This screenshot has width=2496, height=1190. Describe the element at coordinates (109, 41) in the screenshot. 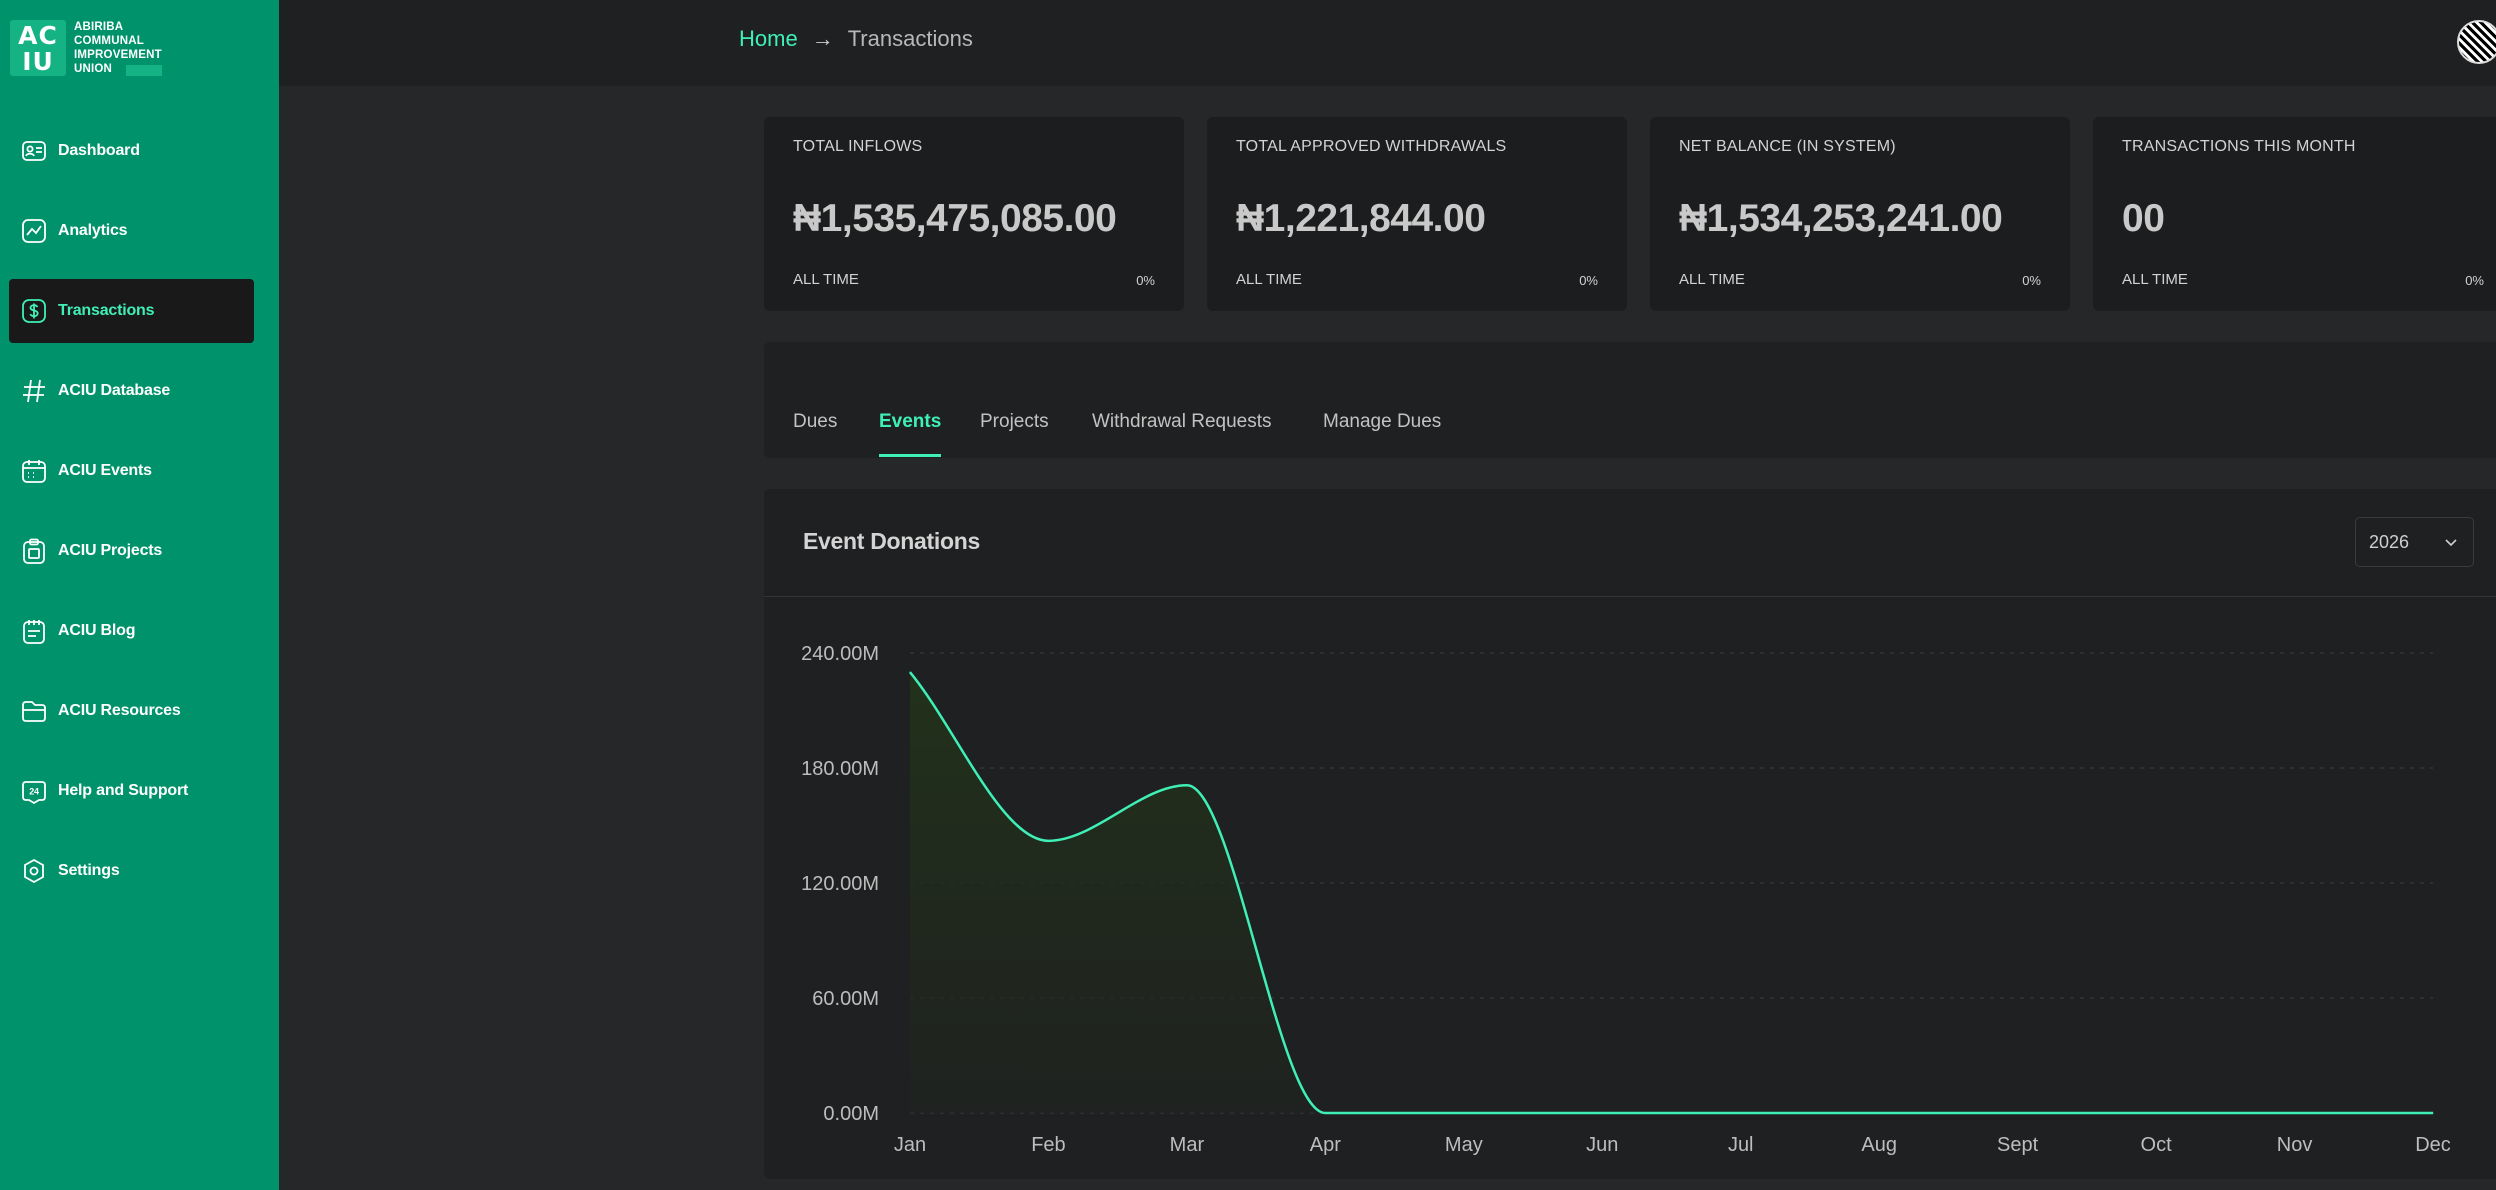

I see `logo-line: COMMUNAL` at that location.